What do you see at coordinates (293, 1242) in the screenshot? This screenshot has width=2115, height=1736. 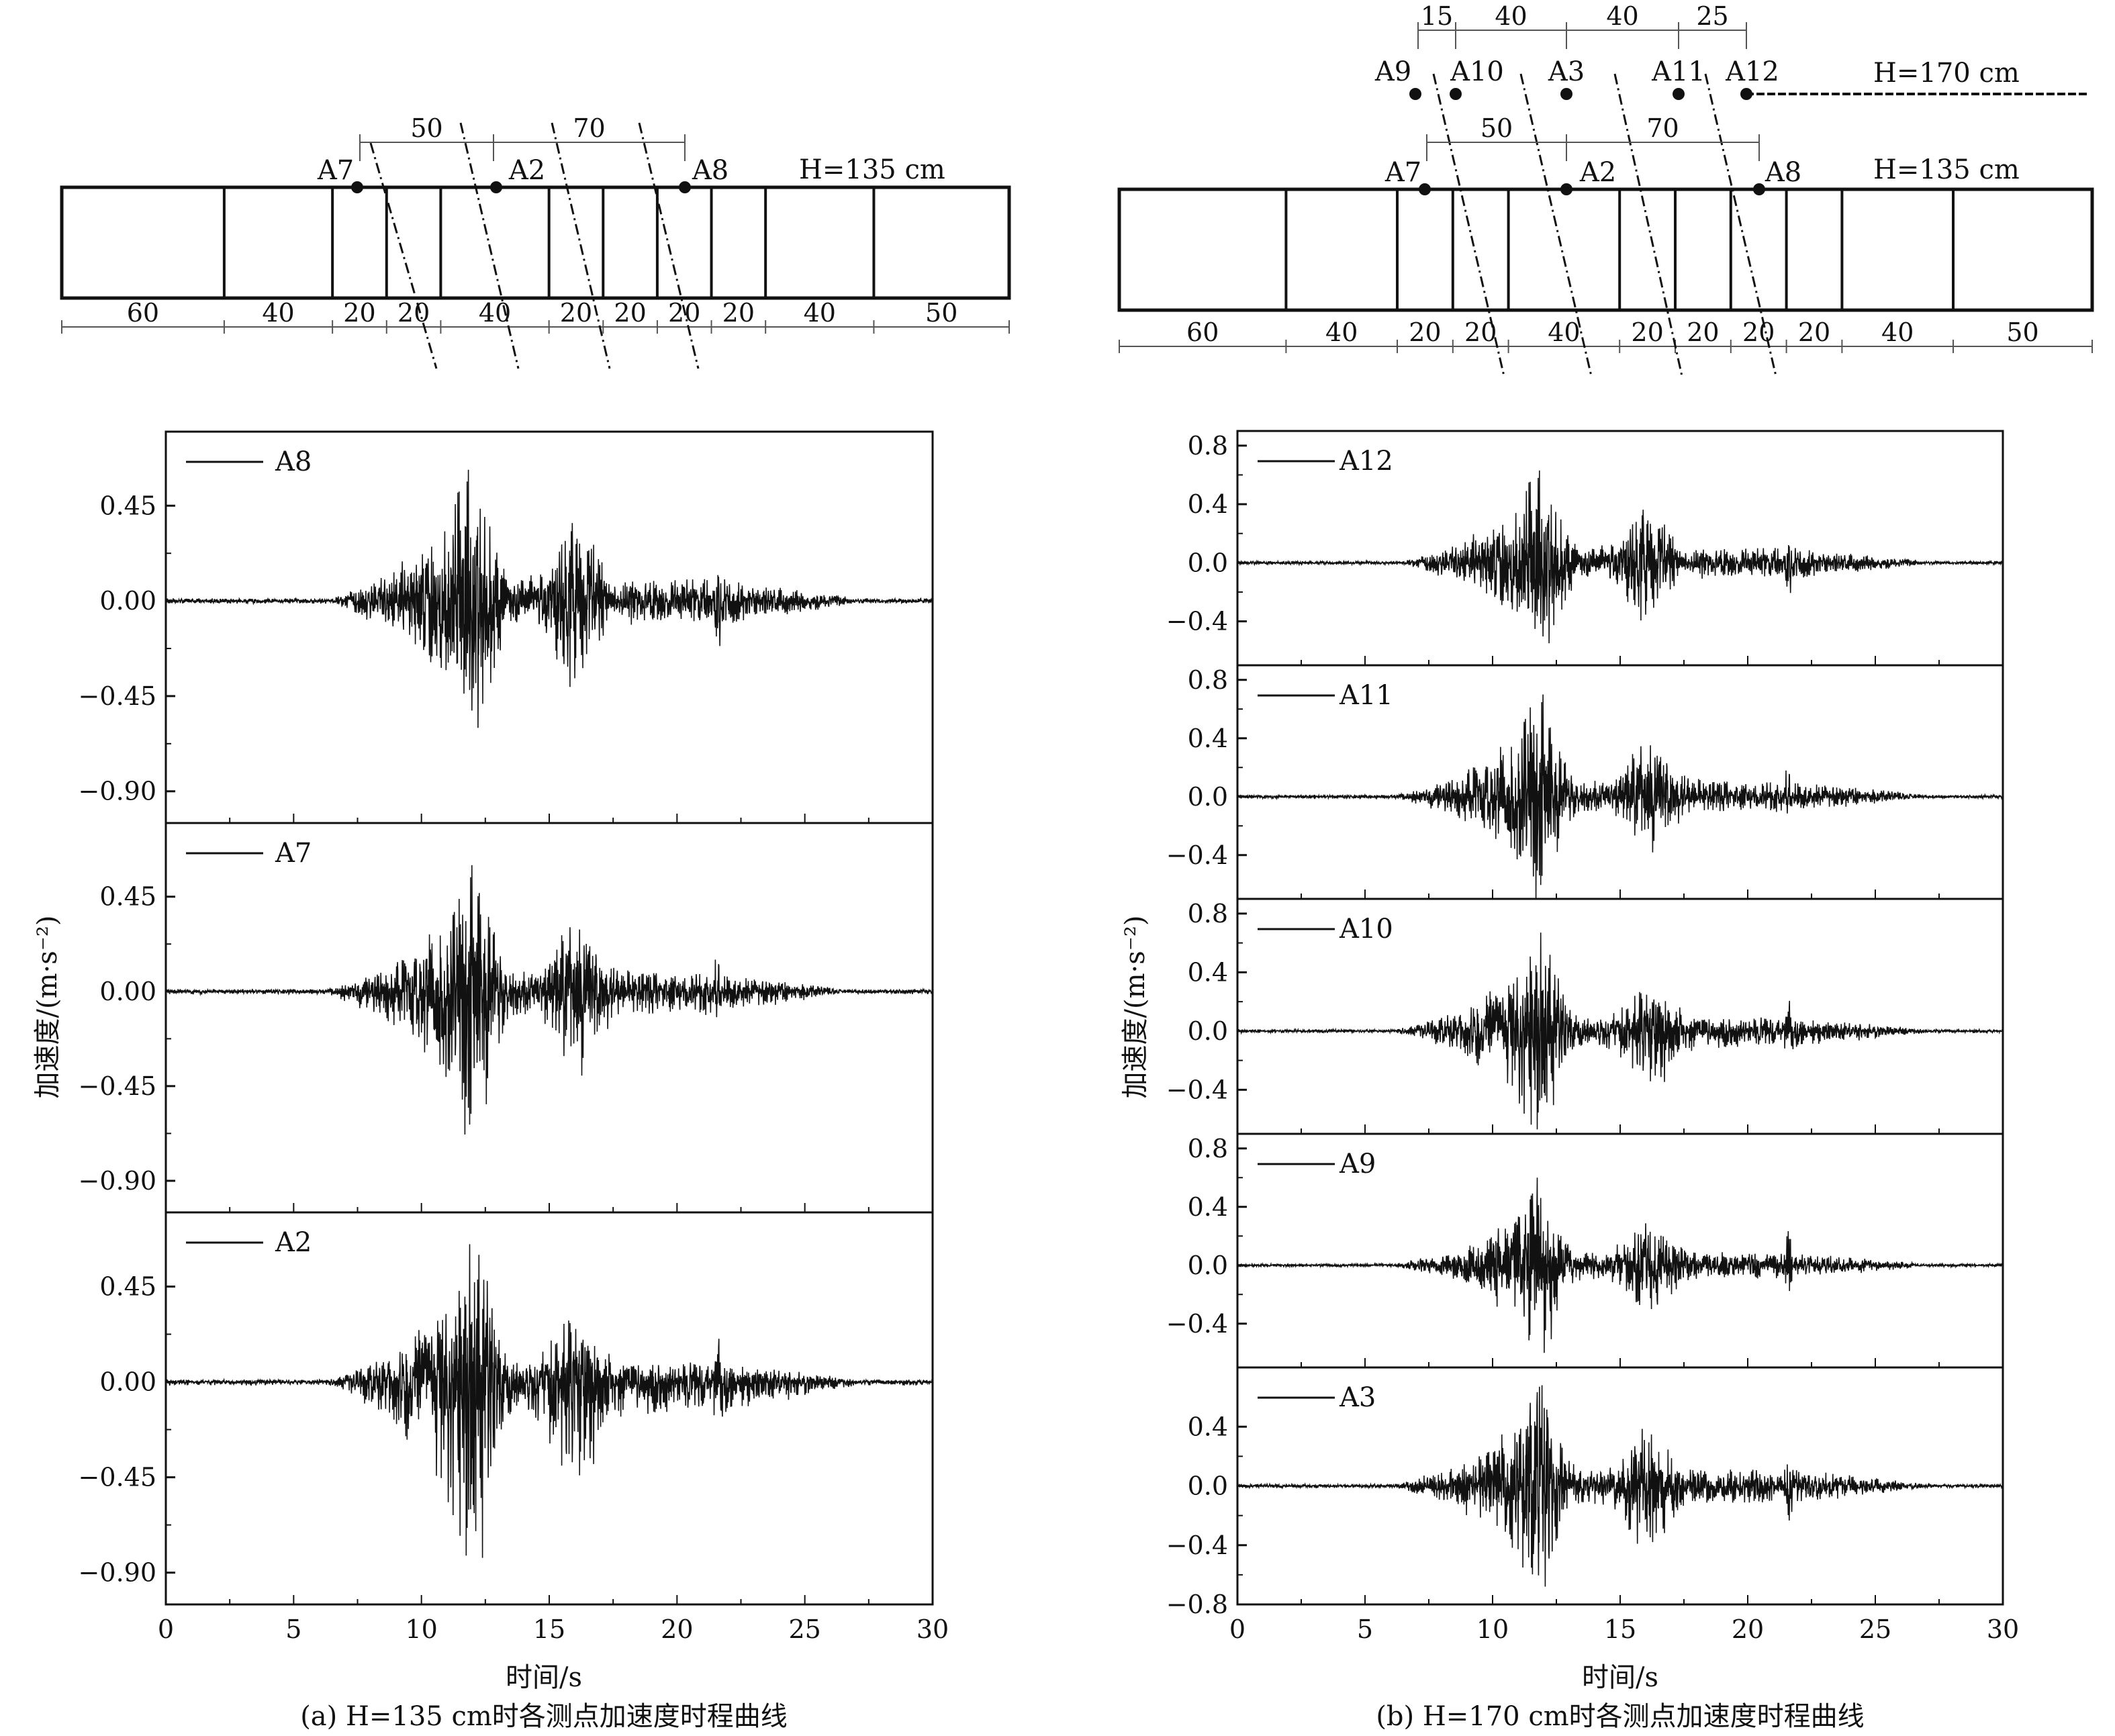 I see `legend-label: A2` at bounding box center [293, 1242].